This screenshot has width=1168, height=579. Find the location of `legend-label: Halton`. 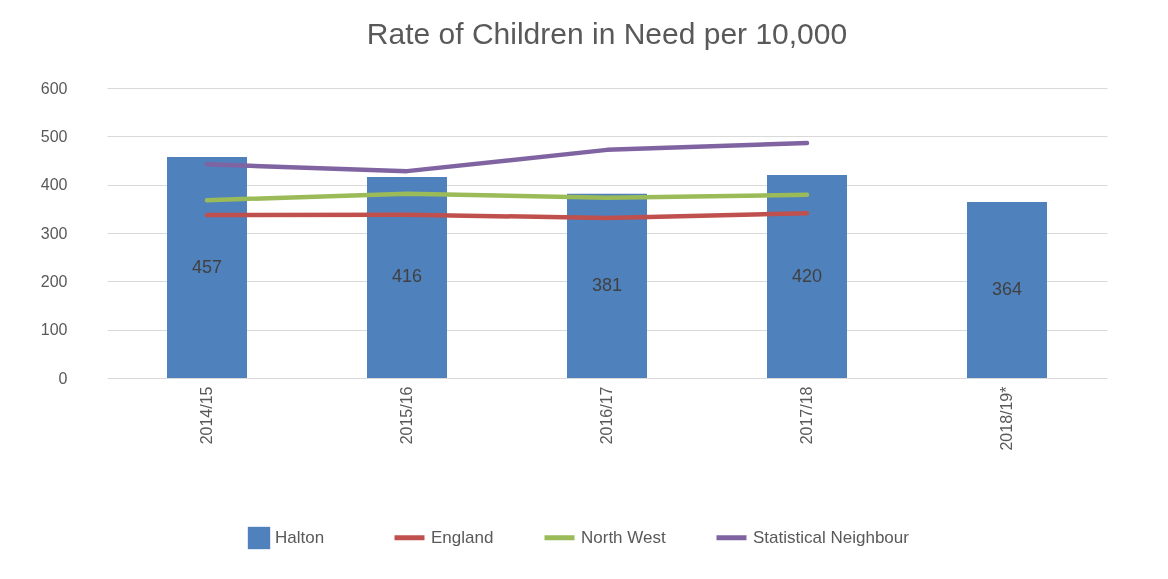

legend-label: Halton is located at coordinates (300, 537).